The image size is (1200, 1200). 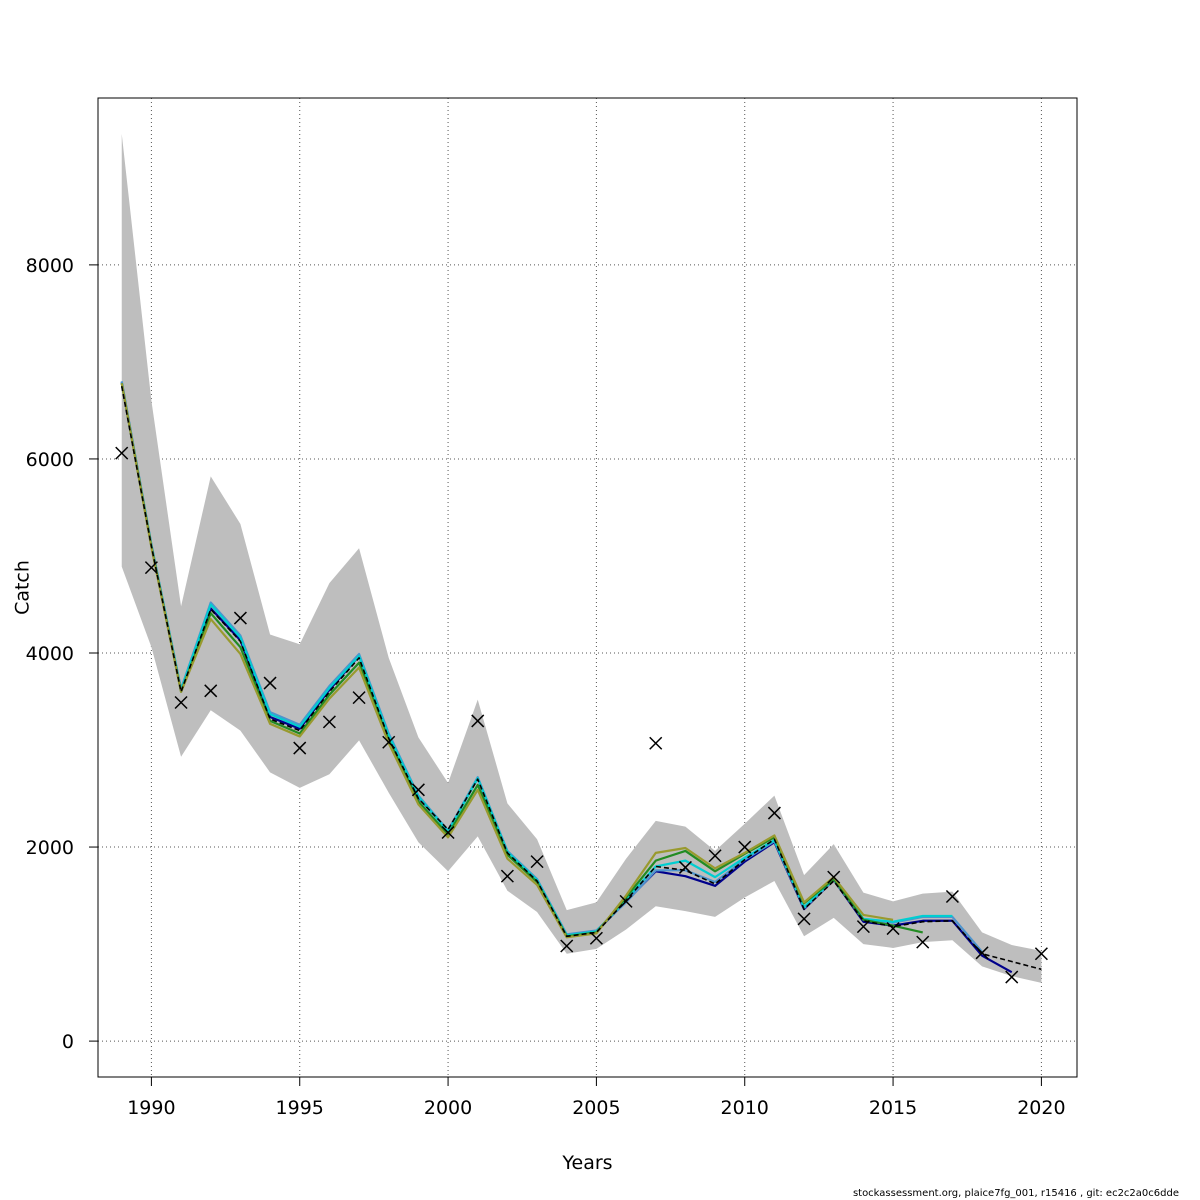 I want to click on x-tick-label: 2015, so click(x=893, y=1108).